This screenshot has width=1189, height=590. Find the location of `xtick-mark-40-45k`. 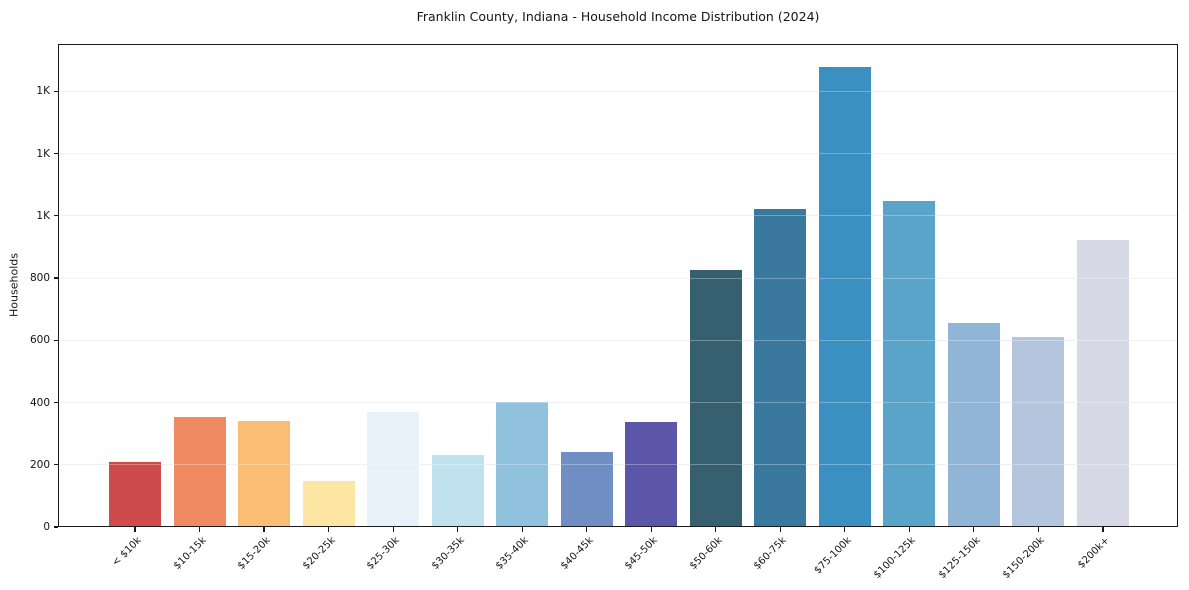

xtick-mark-40-45k is located at coordinates (587, 529).